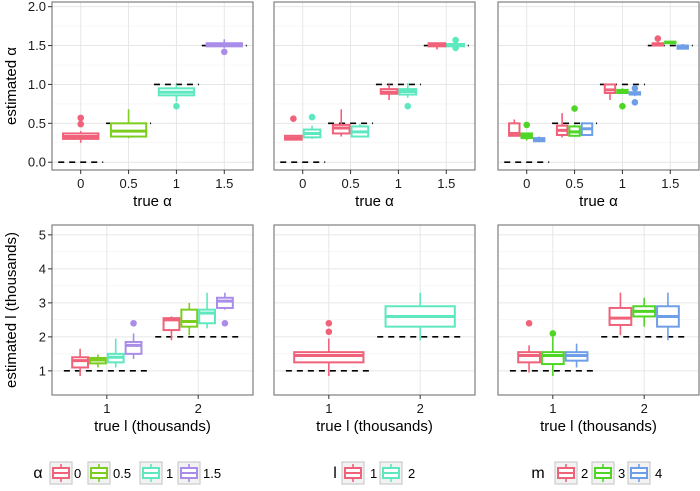 This screenshot has width=700, height=491. I want to click on y-tick-label: 2, so click(42, 336).